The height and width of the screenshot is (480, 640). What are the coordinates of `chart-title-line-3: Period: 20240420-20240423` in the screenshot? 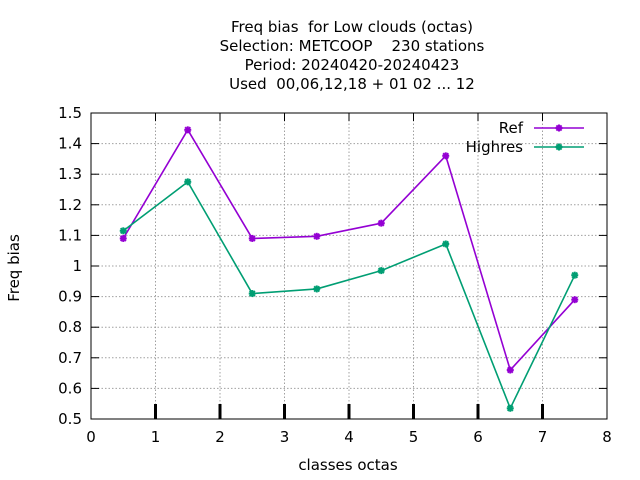 It's located at (352, 65).